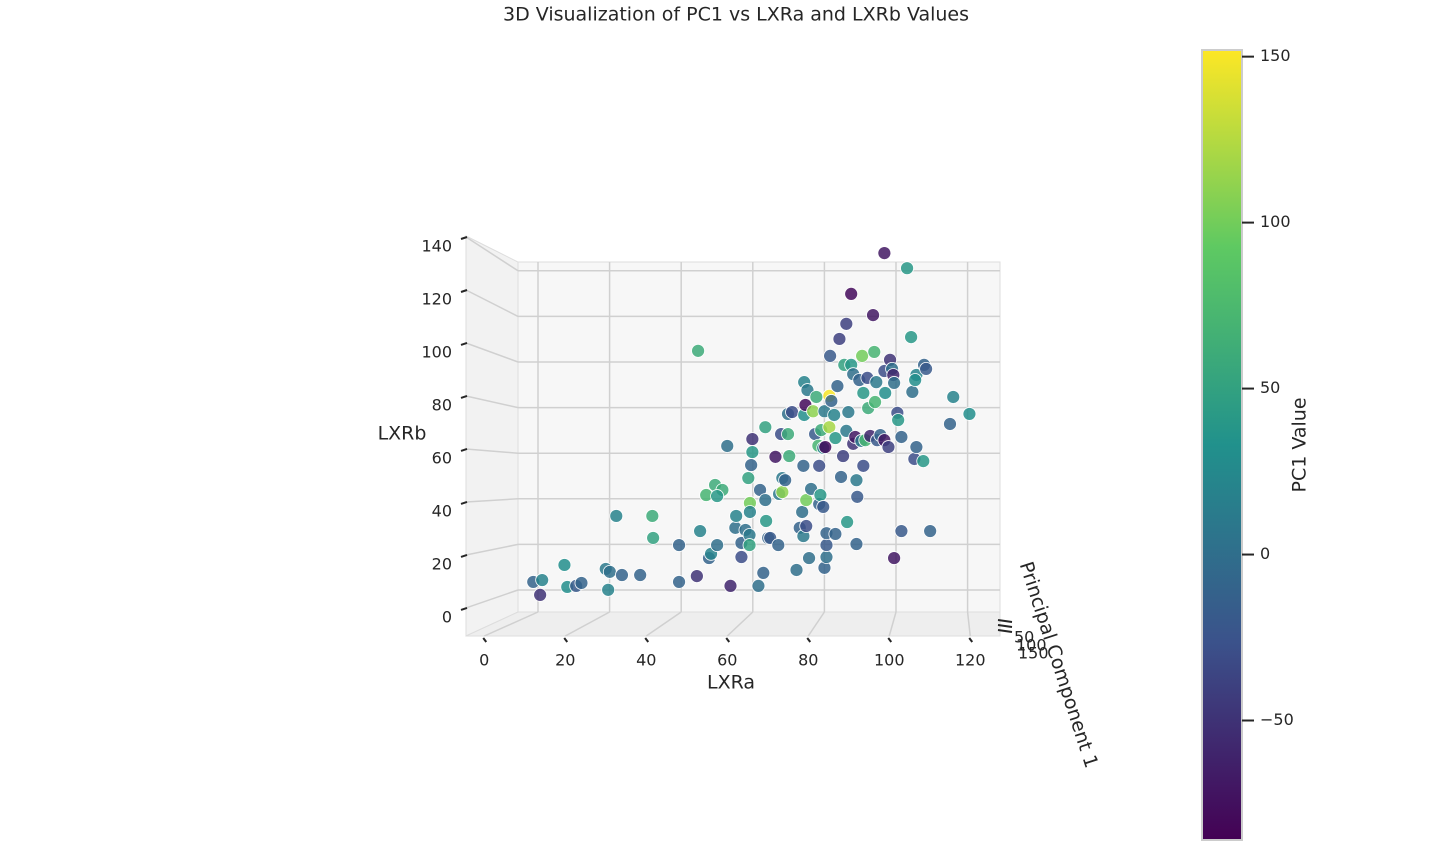 Image resolution: width=1440 pixels, height=868 pixels. What do you see at coordinates (970, 660) in the screenshot?
I see `x-tick-label: 120` at bounding box center [970, 660].